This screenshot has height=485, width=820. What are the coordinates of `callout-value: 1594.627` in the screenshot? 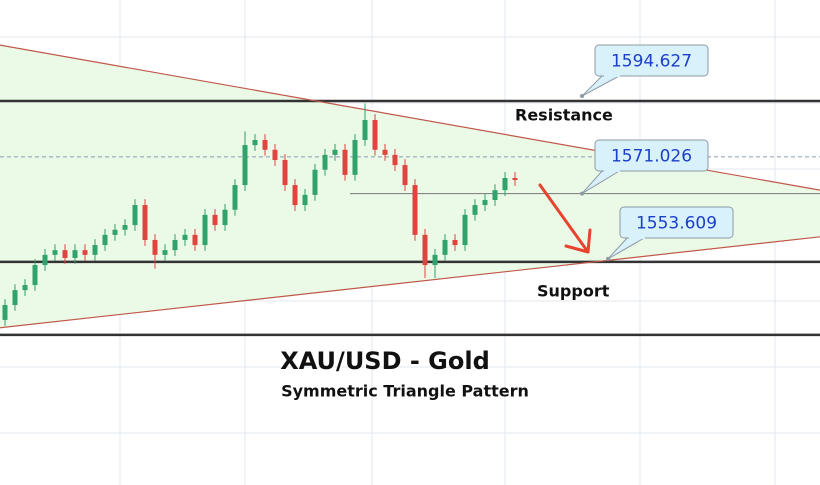 It's located at (651, 62).